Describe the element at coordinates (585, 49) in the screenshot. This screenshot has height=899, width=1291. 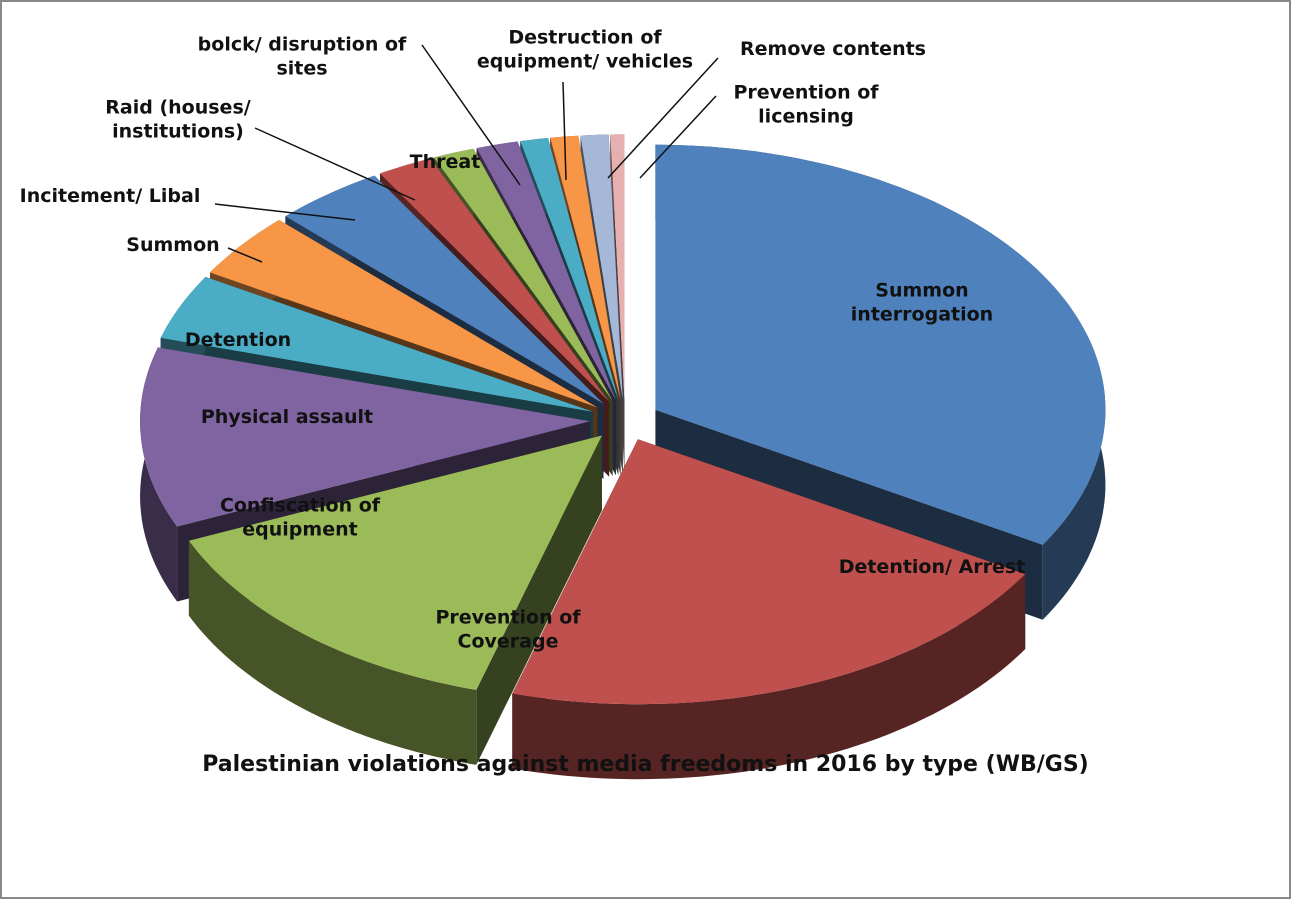
I see `slice-label: Destruction of equipment/ vehicles` at that location.